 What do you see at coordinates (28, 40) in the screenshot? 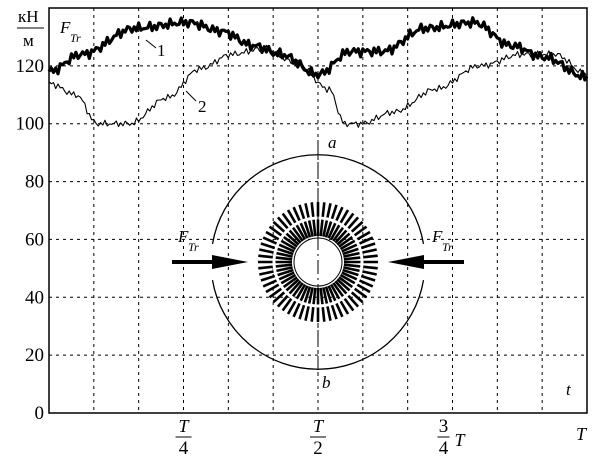
I see `ylabel-denominator: м` at bounding box center [28, 40].